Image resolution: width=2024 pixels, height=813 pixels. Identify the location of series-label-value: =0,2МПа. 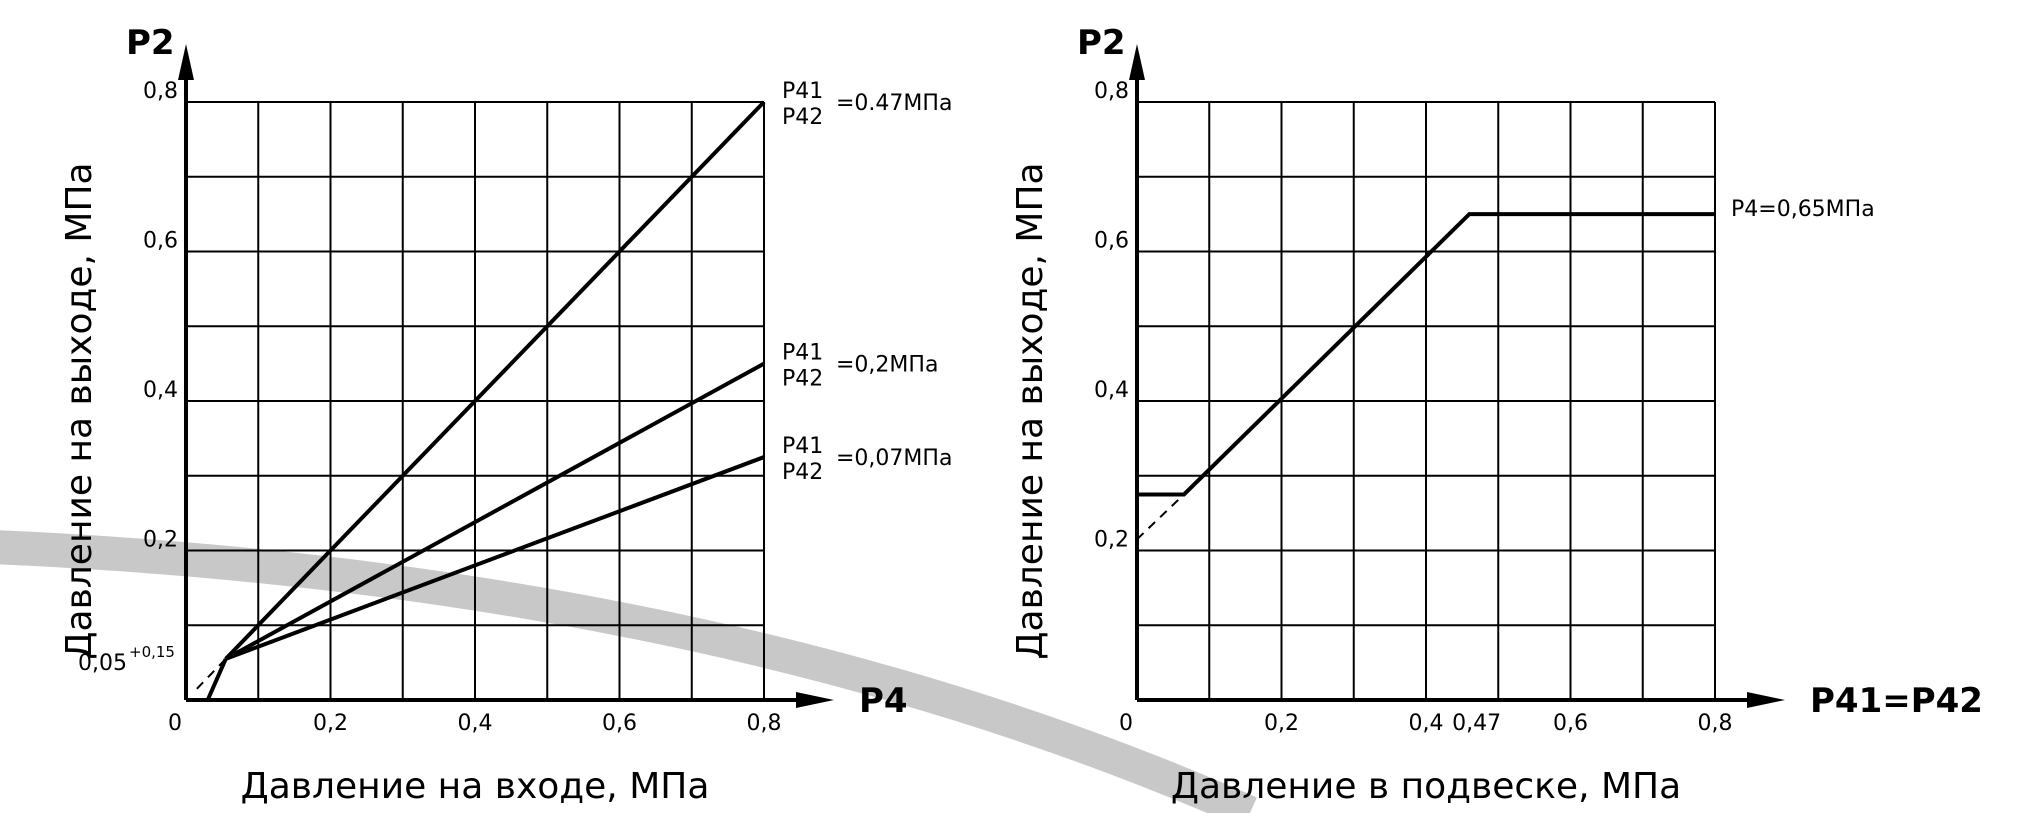
(887, 365).